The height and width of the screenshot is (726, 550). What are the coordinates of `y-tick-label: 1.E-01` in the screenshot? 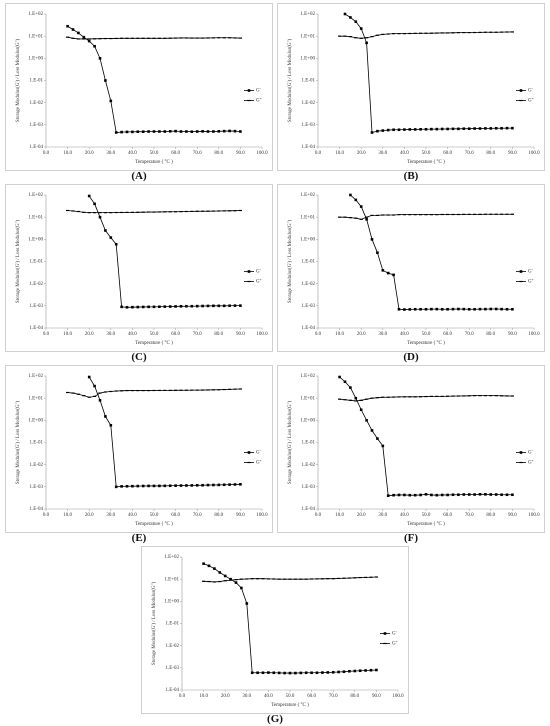 It's located at (309, 443).